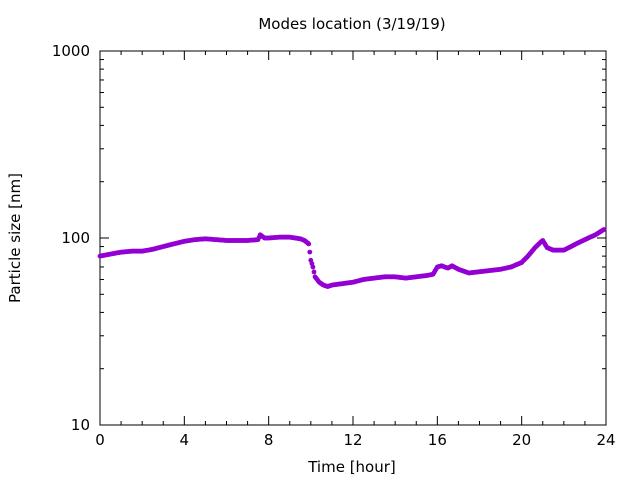 The image size is (640, 480). Describe the element at coordinates (605, 440) in the screenshot. I see `x-tick-label: 24` at that location.